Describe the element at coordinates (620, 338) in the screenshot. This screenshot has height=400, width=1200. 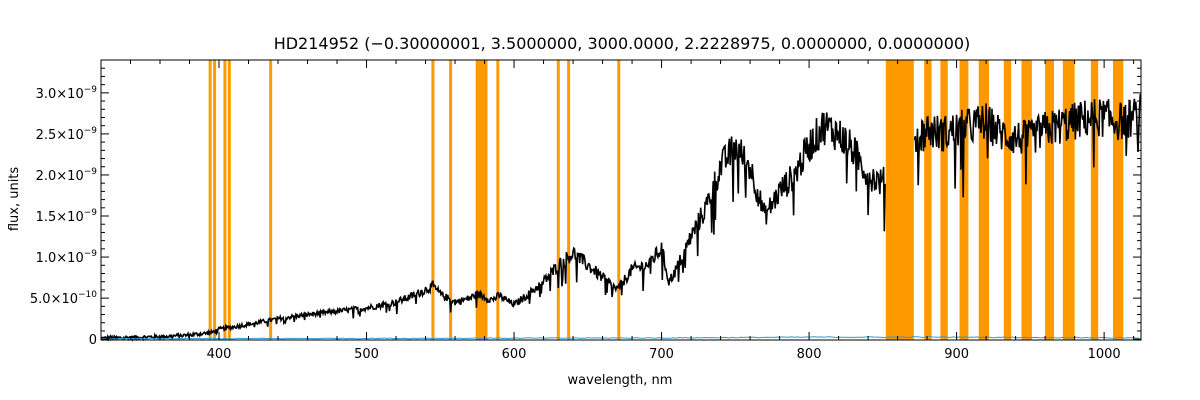
I see `error-line` at that location.